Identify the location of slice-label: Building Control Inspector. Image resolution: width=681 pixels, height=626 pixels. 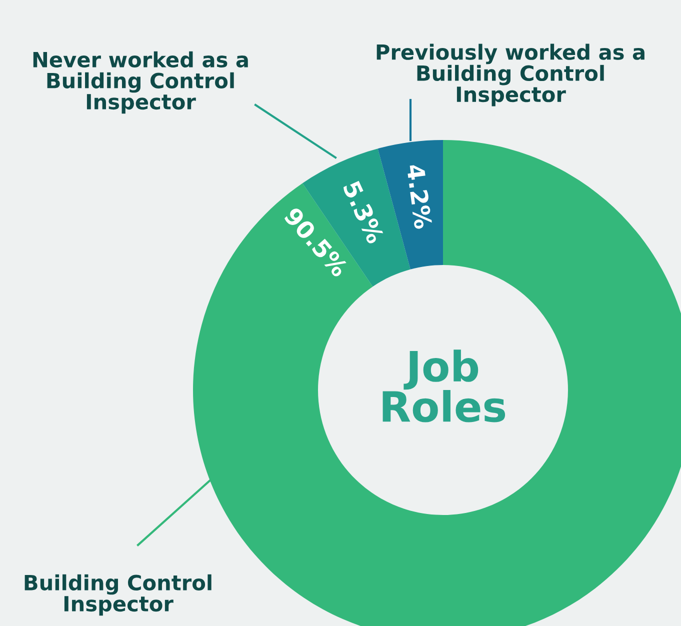
(118, 595).